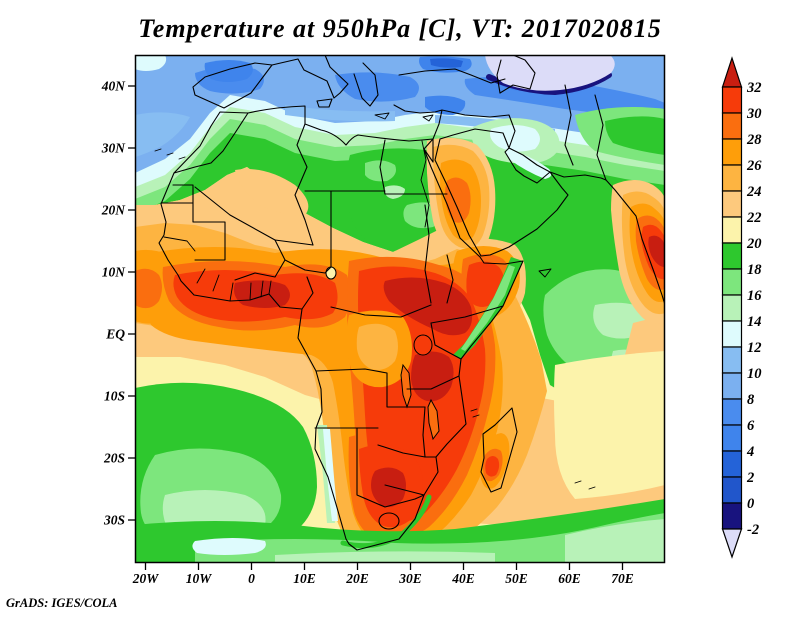  What do you see at coordinates (516, 578) in the screenshot?
I see `x-tick-label: 50E` at bounding box center [516, 578].